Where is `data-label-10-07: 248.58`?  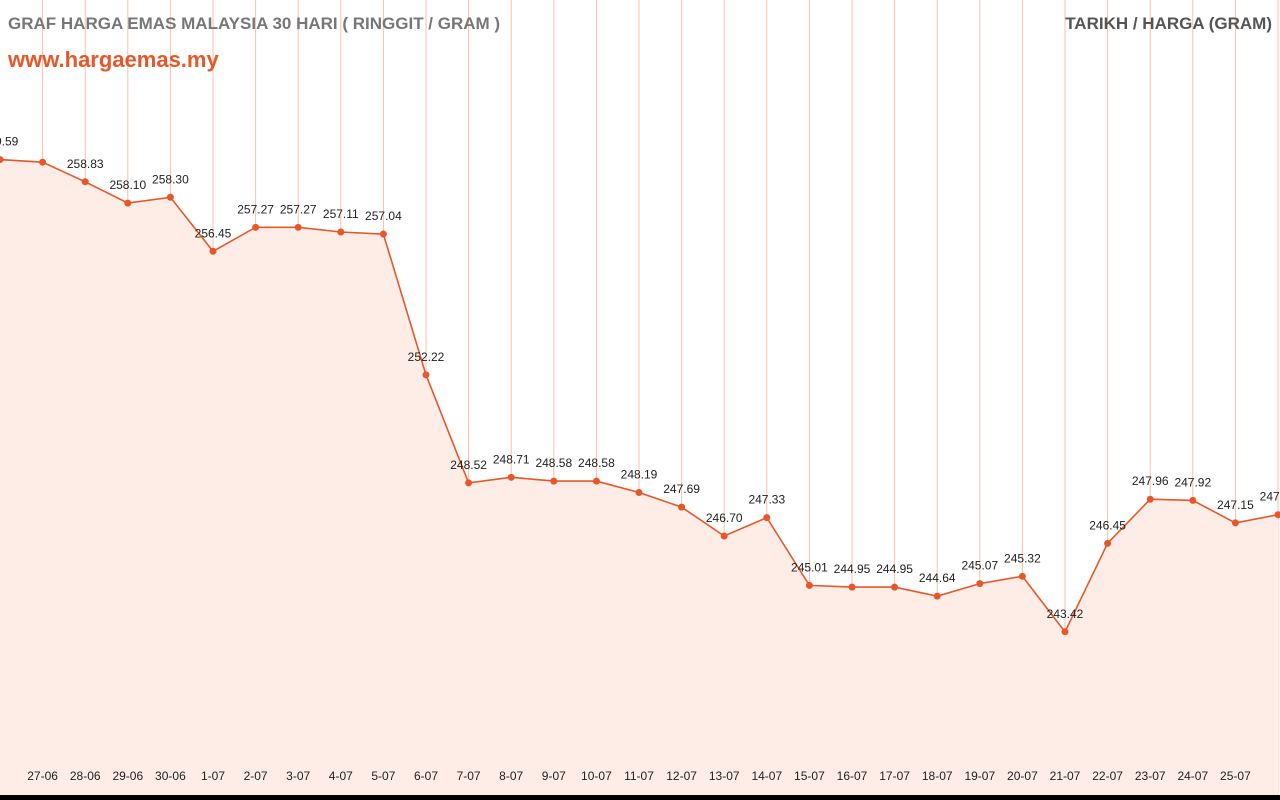
data-label-10-07: 248.58 is located at coordinates (596, 463).